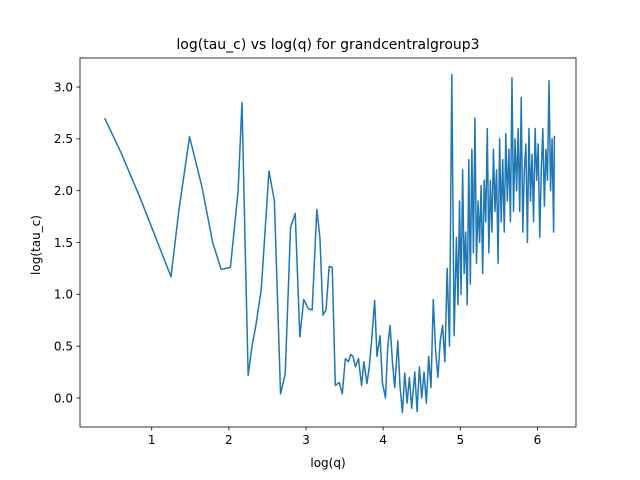 The width and height of the screenshot is (640, 480). Describe the element at coordinates (152, 440) in the screenshot. I see `x-tick-label: 1` at that location.